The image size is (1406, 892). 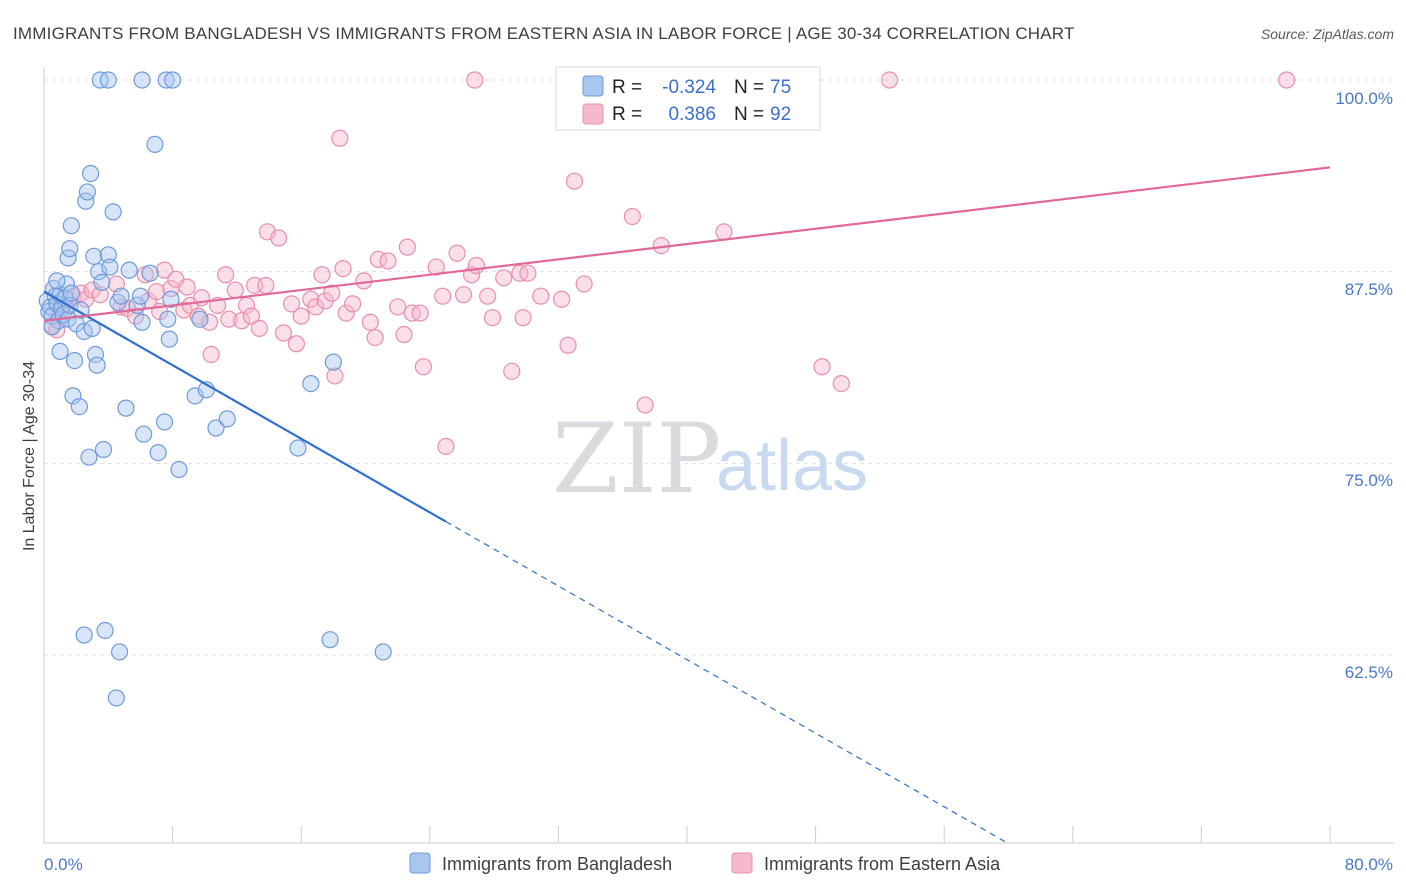 What do you see at coordinates (742, 863) in the screenshot?
I see `legend-bottom-swatch-eastern-asia` at bounding box center [742, 863].